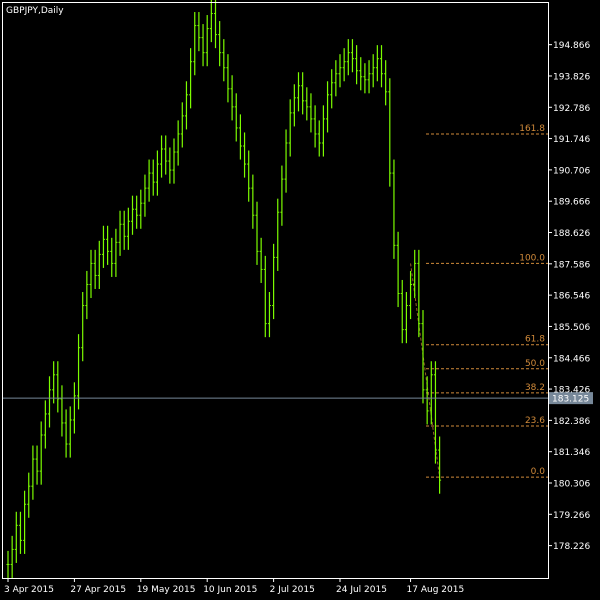 This screenshot has width=600, height=600. I want to click on y-tick-label-2: 192.786, so click(571, 109).